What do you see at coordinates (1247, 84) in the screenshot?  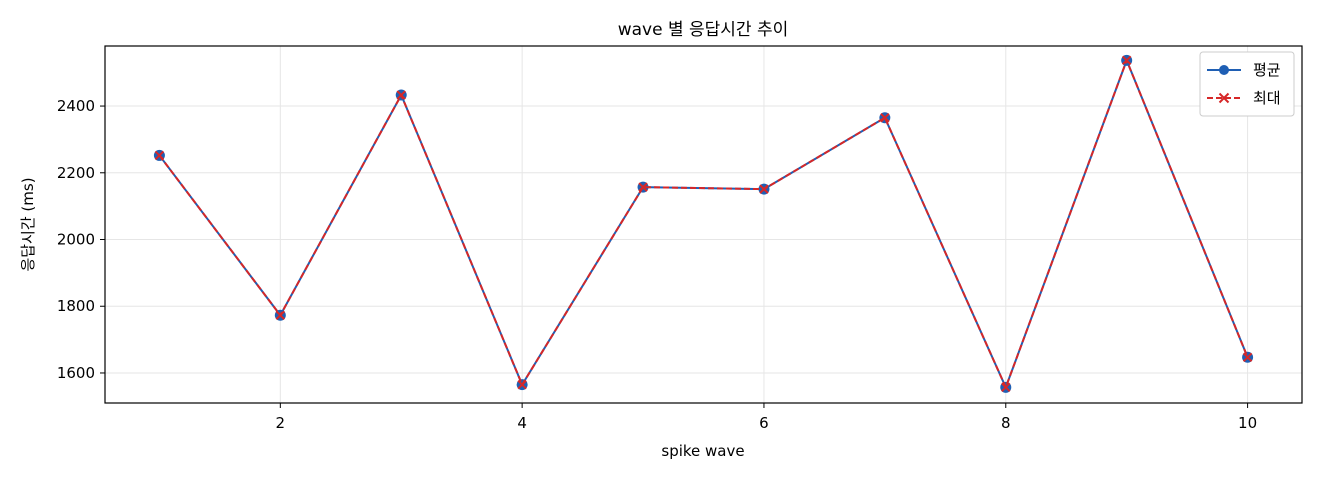 I see `legend: 평균 최대` at bounding box center [1247, 84].